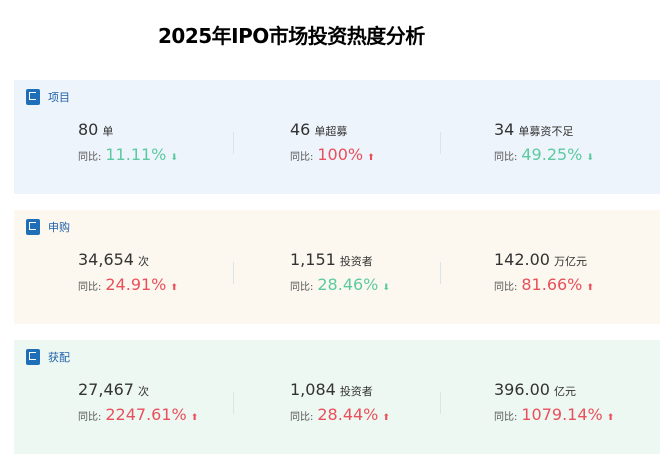 The height and width of the screenshot is (465, 669). Describe the element at coordinates (564, 391) in the screenshot. I see `stat-unit: 亿元` at that location.